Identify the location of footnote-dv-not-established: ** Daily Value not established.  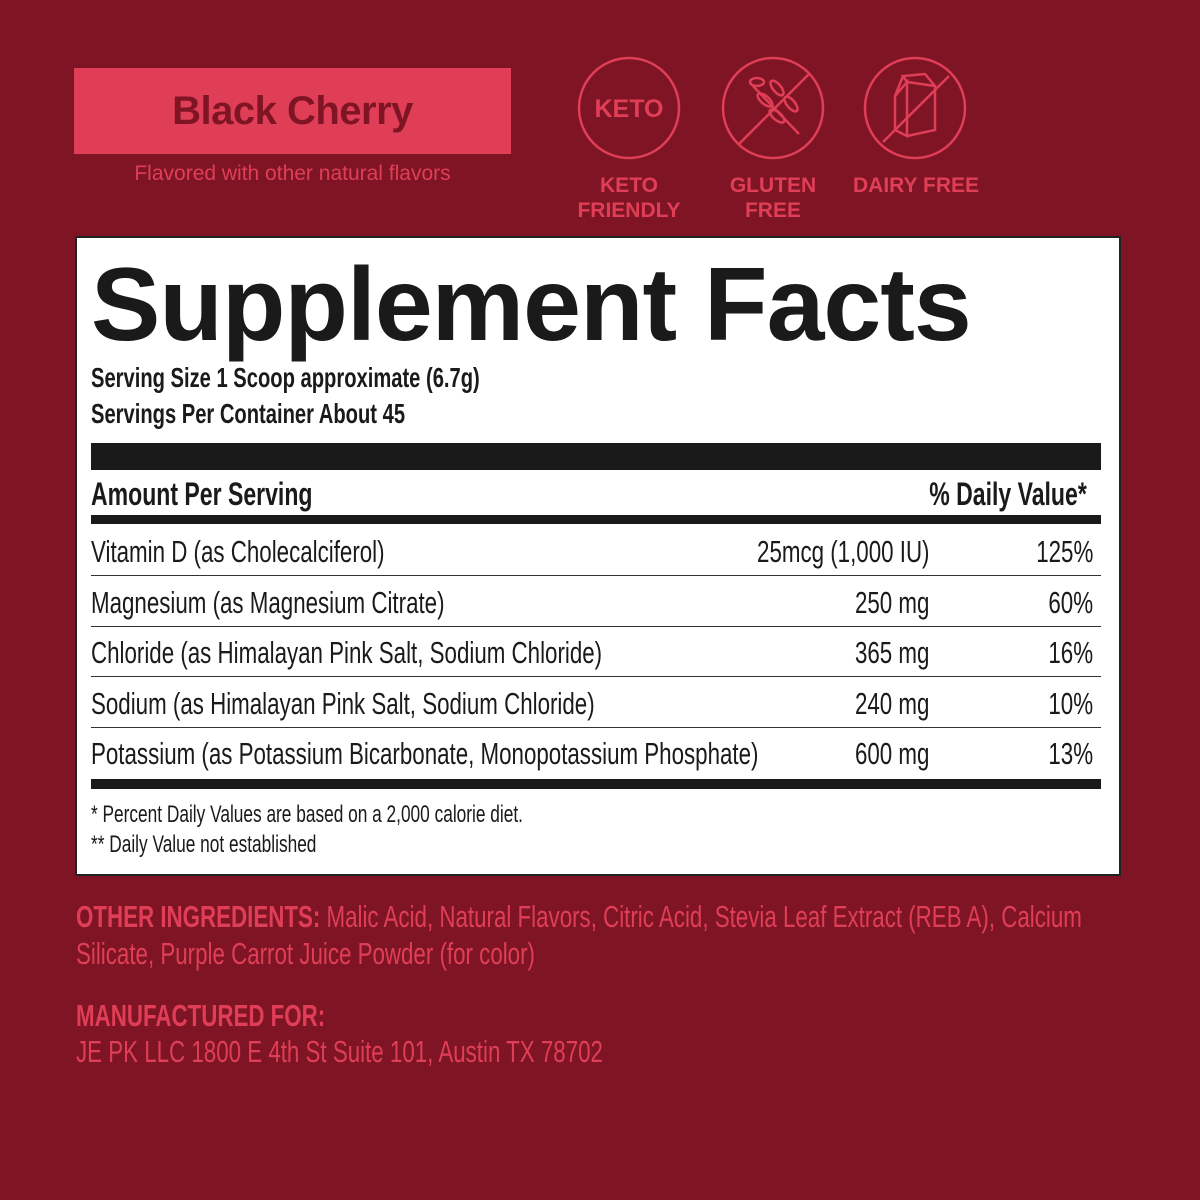
(204, 844).